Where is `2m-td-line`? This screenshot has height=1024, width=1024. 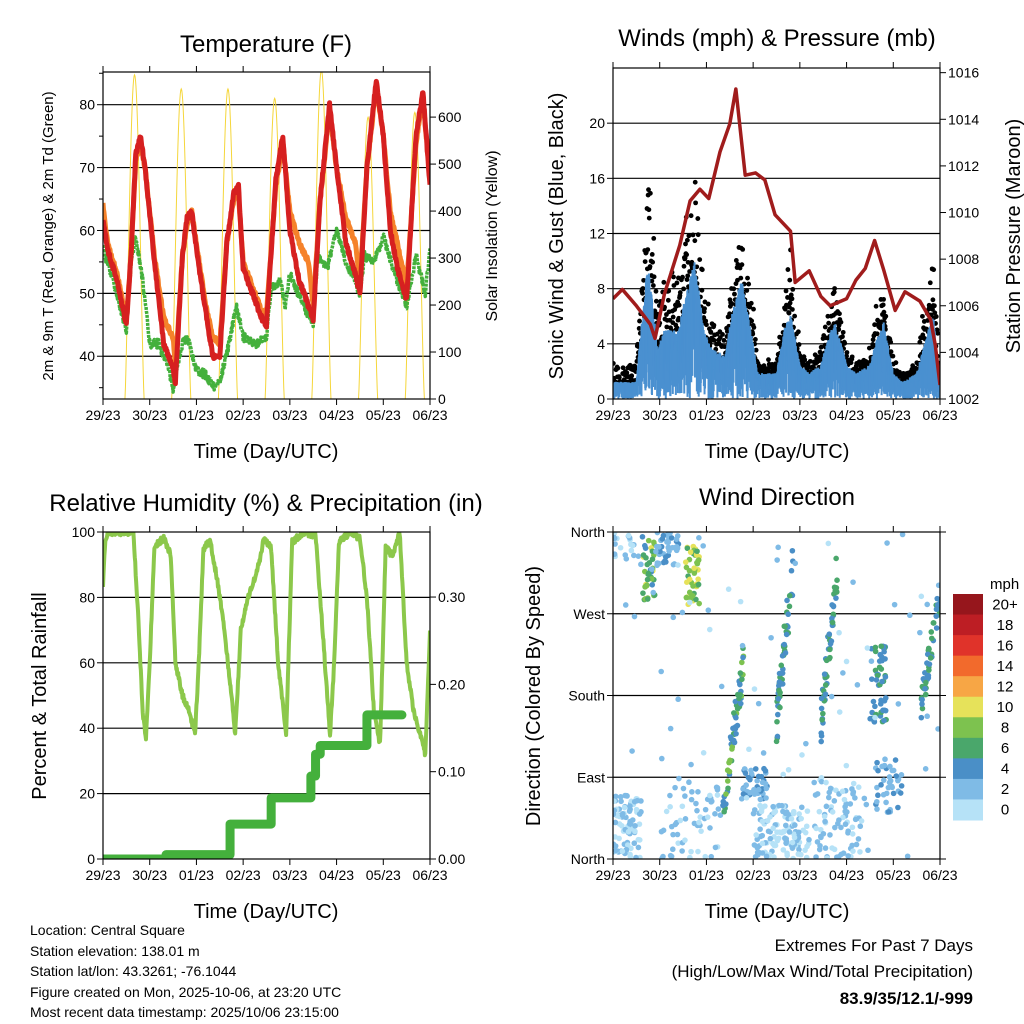 2m-td-line is located at coordinates (266, 310).